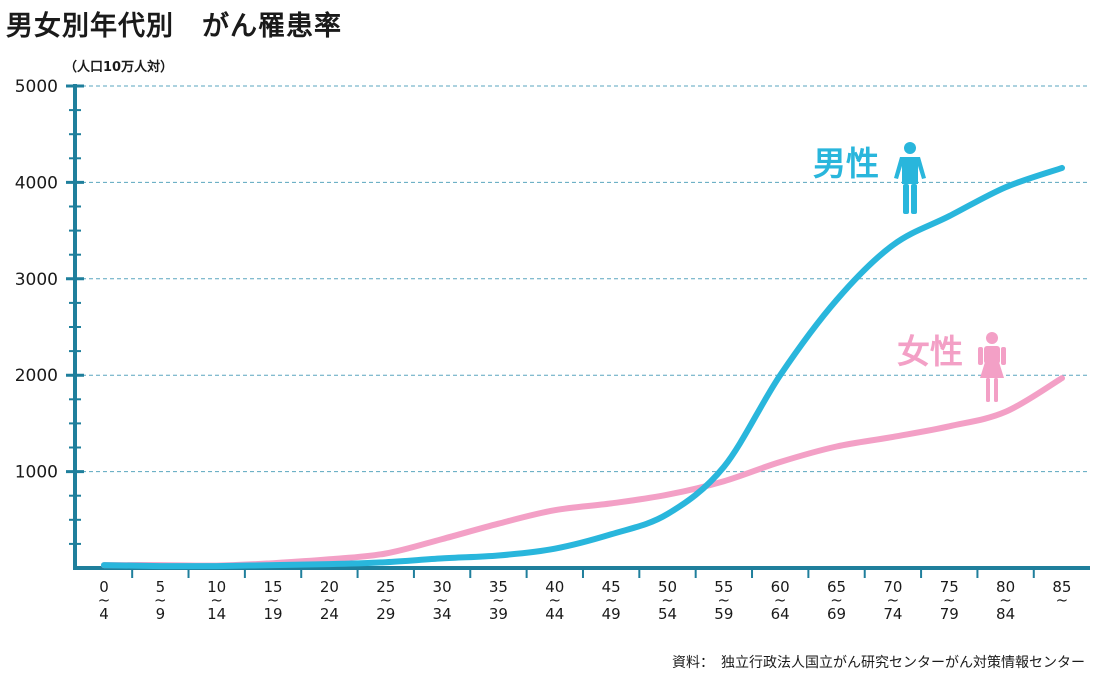 The width and height of the screenshot is (1097, 679). What do you see at coordinates (1061, 587) in the screenshot?
I see `x-tick-label-top: 85` at bounding box center [1061, 587].